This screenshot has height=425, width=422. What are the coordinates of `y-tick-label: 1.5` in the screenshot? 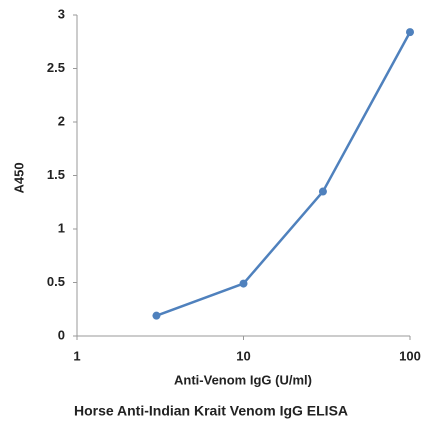 It's located at (56, 174).